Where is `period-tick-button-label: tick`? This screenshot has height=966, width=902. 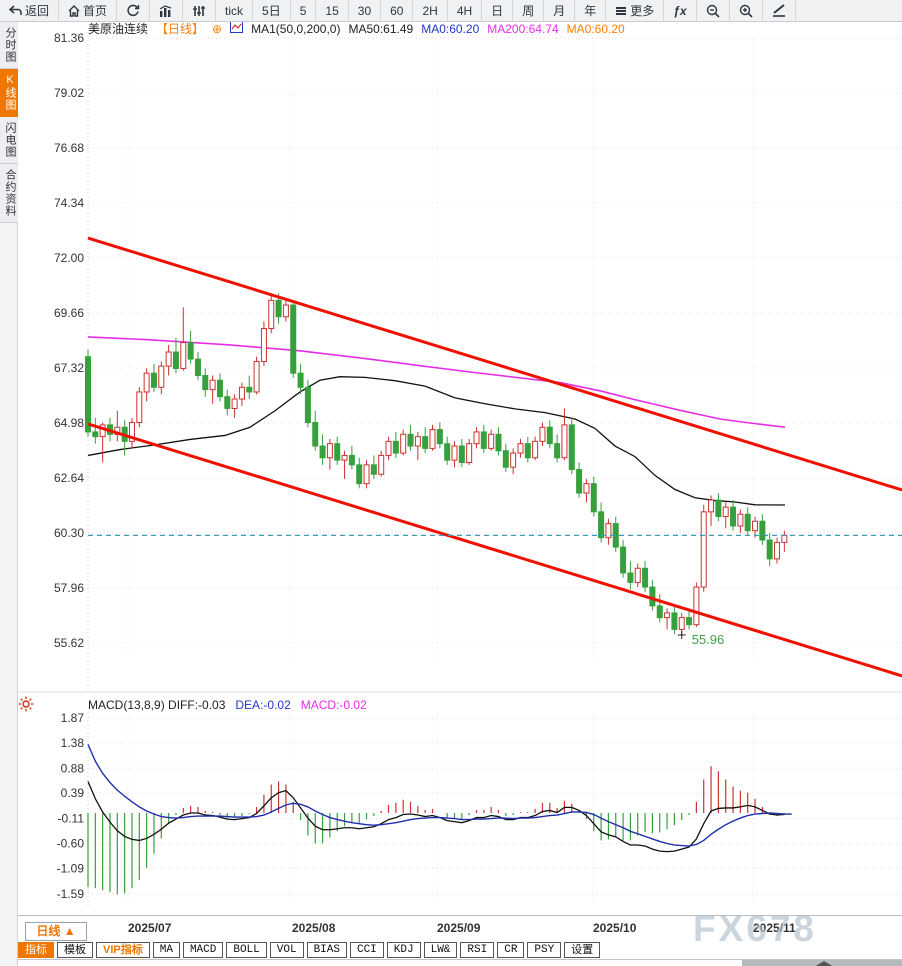
period-tick-button-label: tick is located at coordinates (234, 10).